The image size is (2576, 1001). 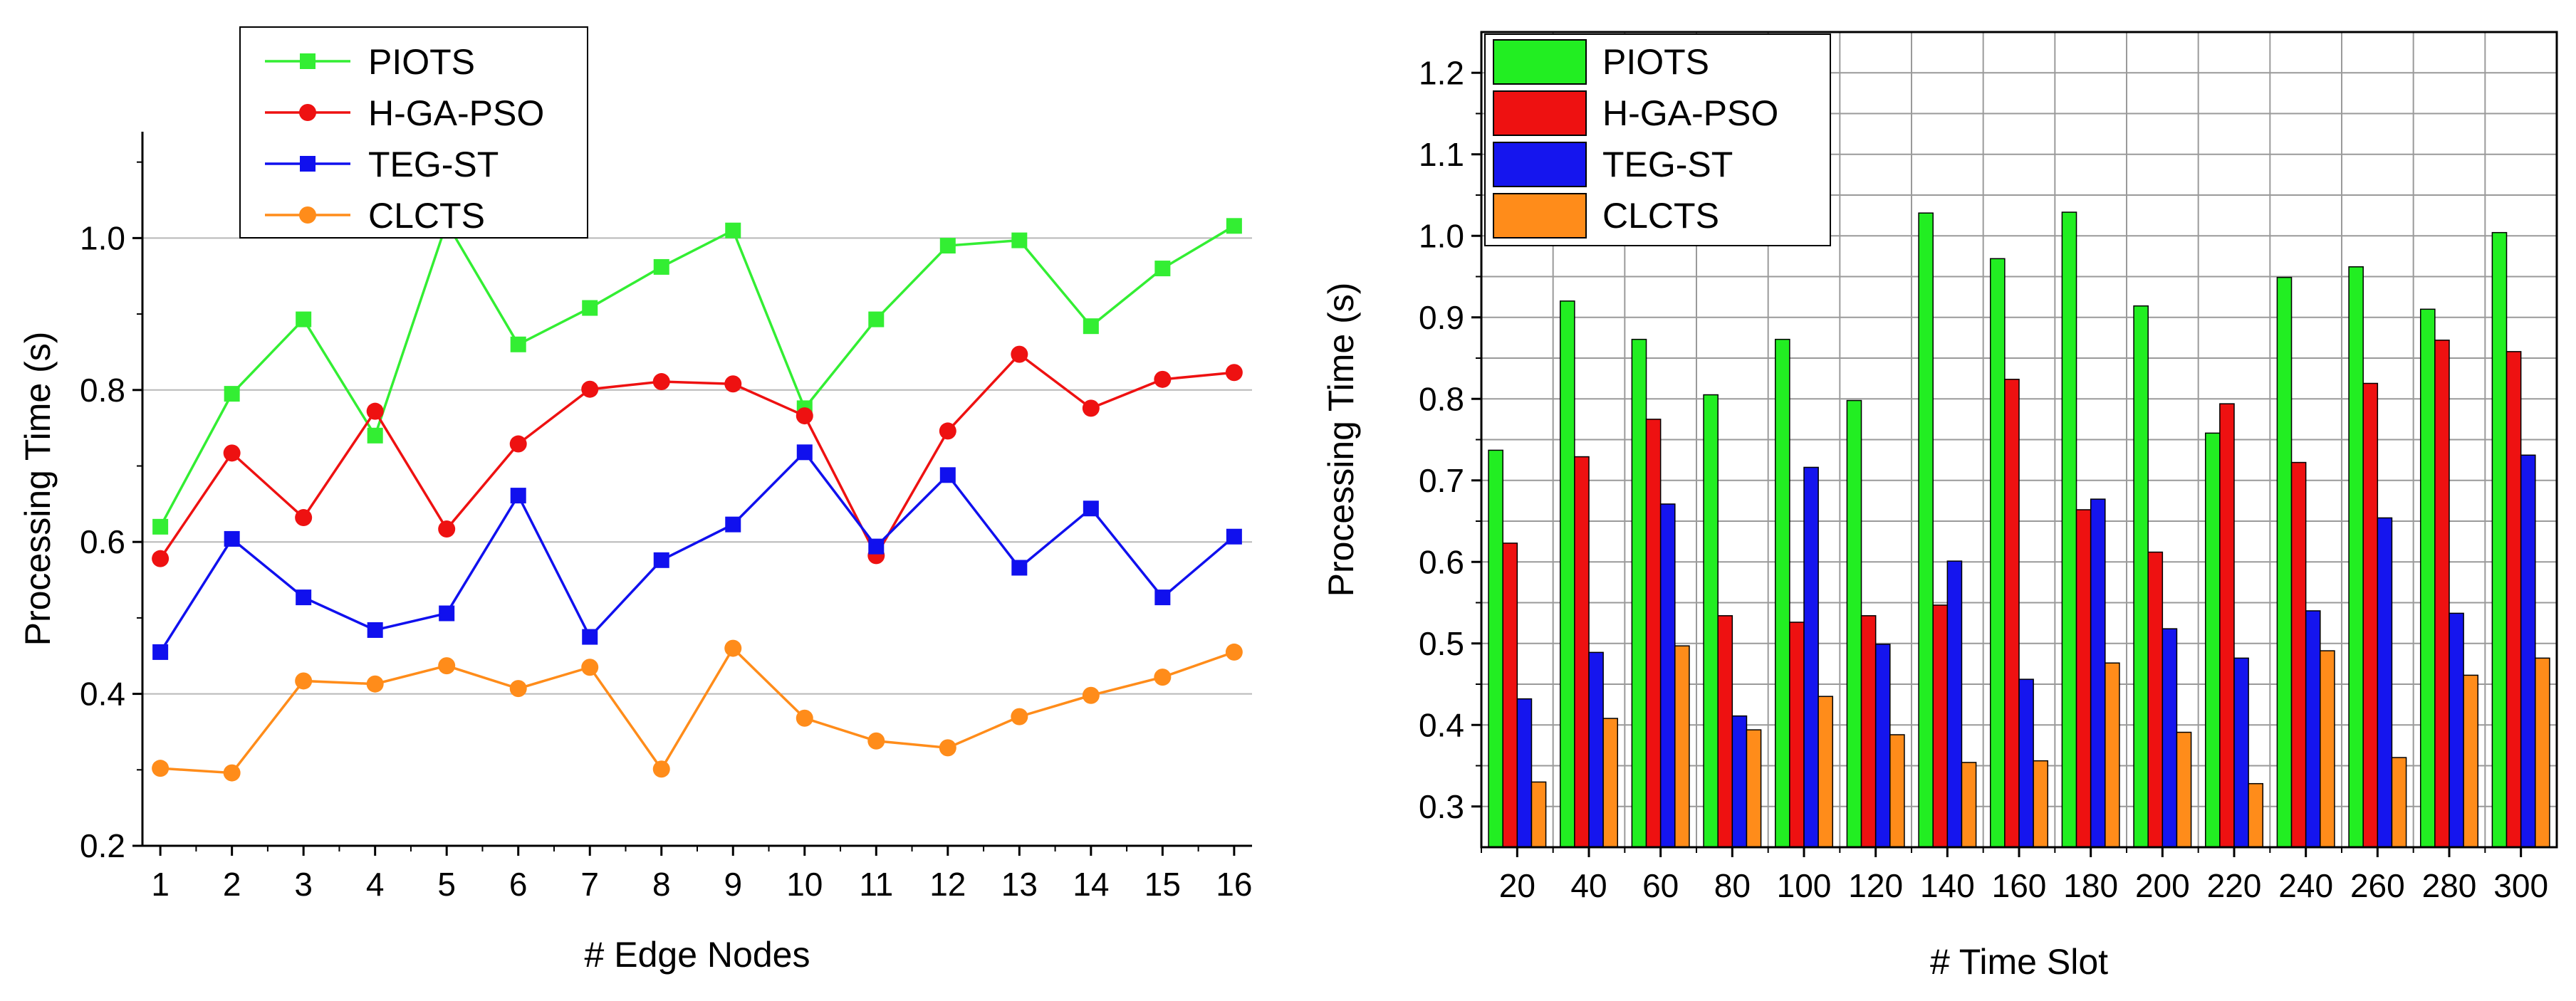 What do you see at coordinates (1588, 885) in the screenshot?
I see `x-tick-label: 40` at bounding box center [1588, 885].